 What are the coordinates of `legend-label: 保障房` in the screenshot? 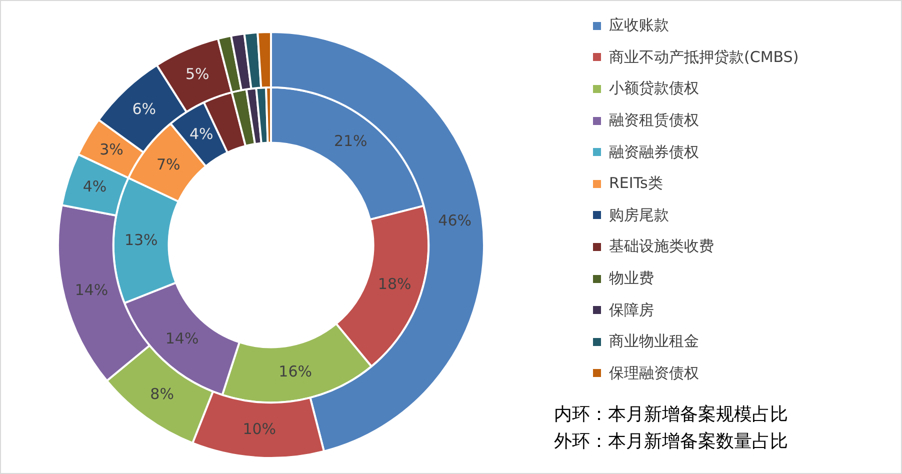 It's located at (631, 310).